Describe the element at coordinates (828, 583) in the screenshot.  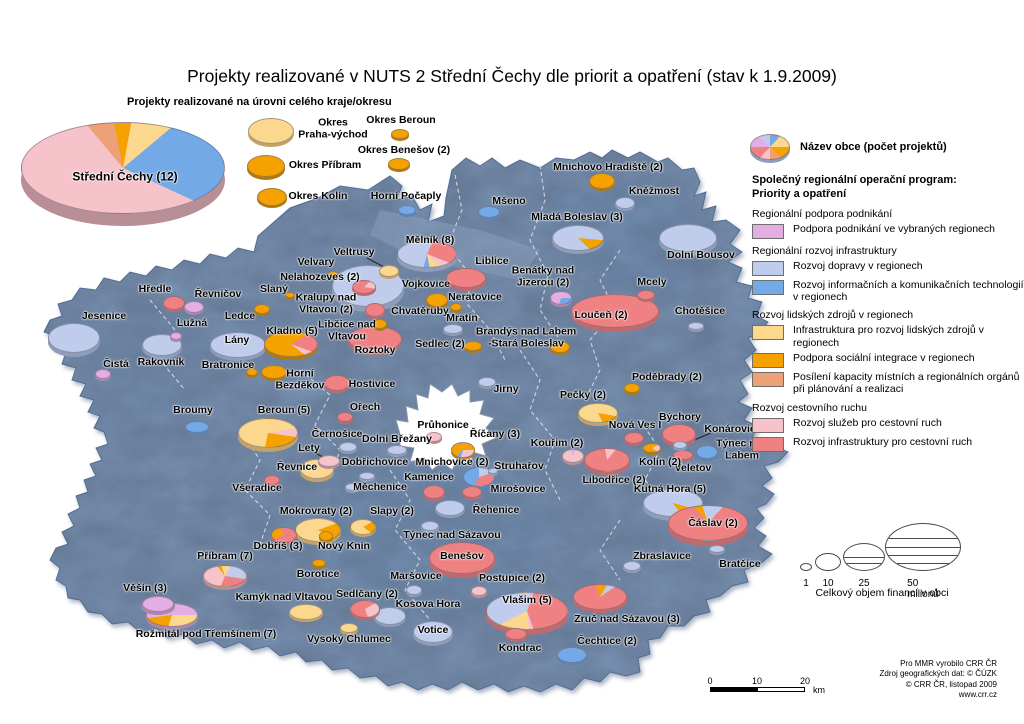
I see `size-legend-value: 10` at that location.